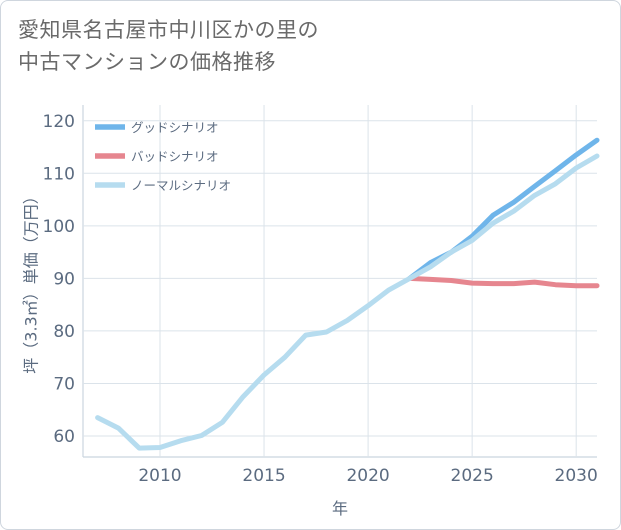 The width and height of the screenshot is (621, 530). What do you see at coordinates (175, 127) in the screenshot?
I see `legend-label-good: グッドシナリオ` at bounding box center [175, 127].